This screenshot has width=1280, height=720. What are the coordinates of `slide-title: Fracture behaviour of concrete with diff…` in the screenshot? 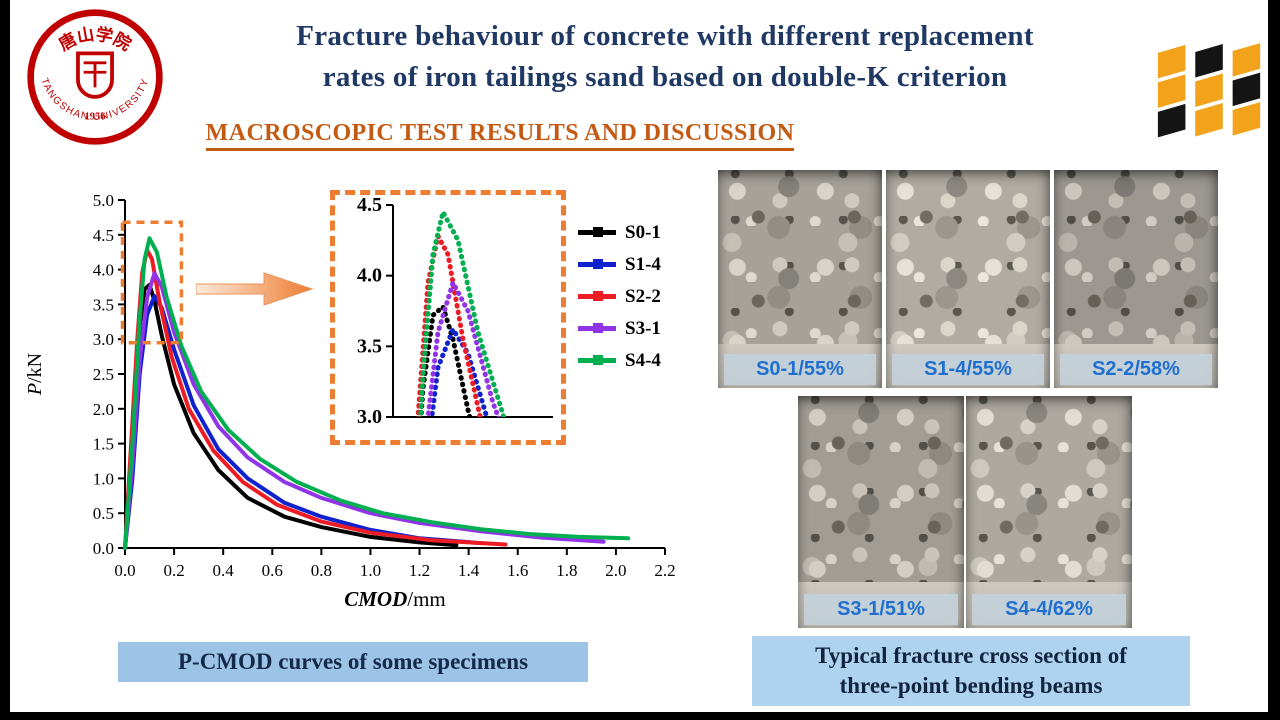 It's located at (665, 57).